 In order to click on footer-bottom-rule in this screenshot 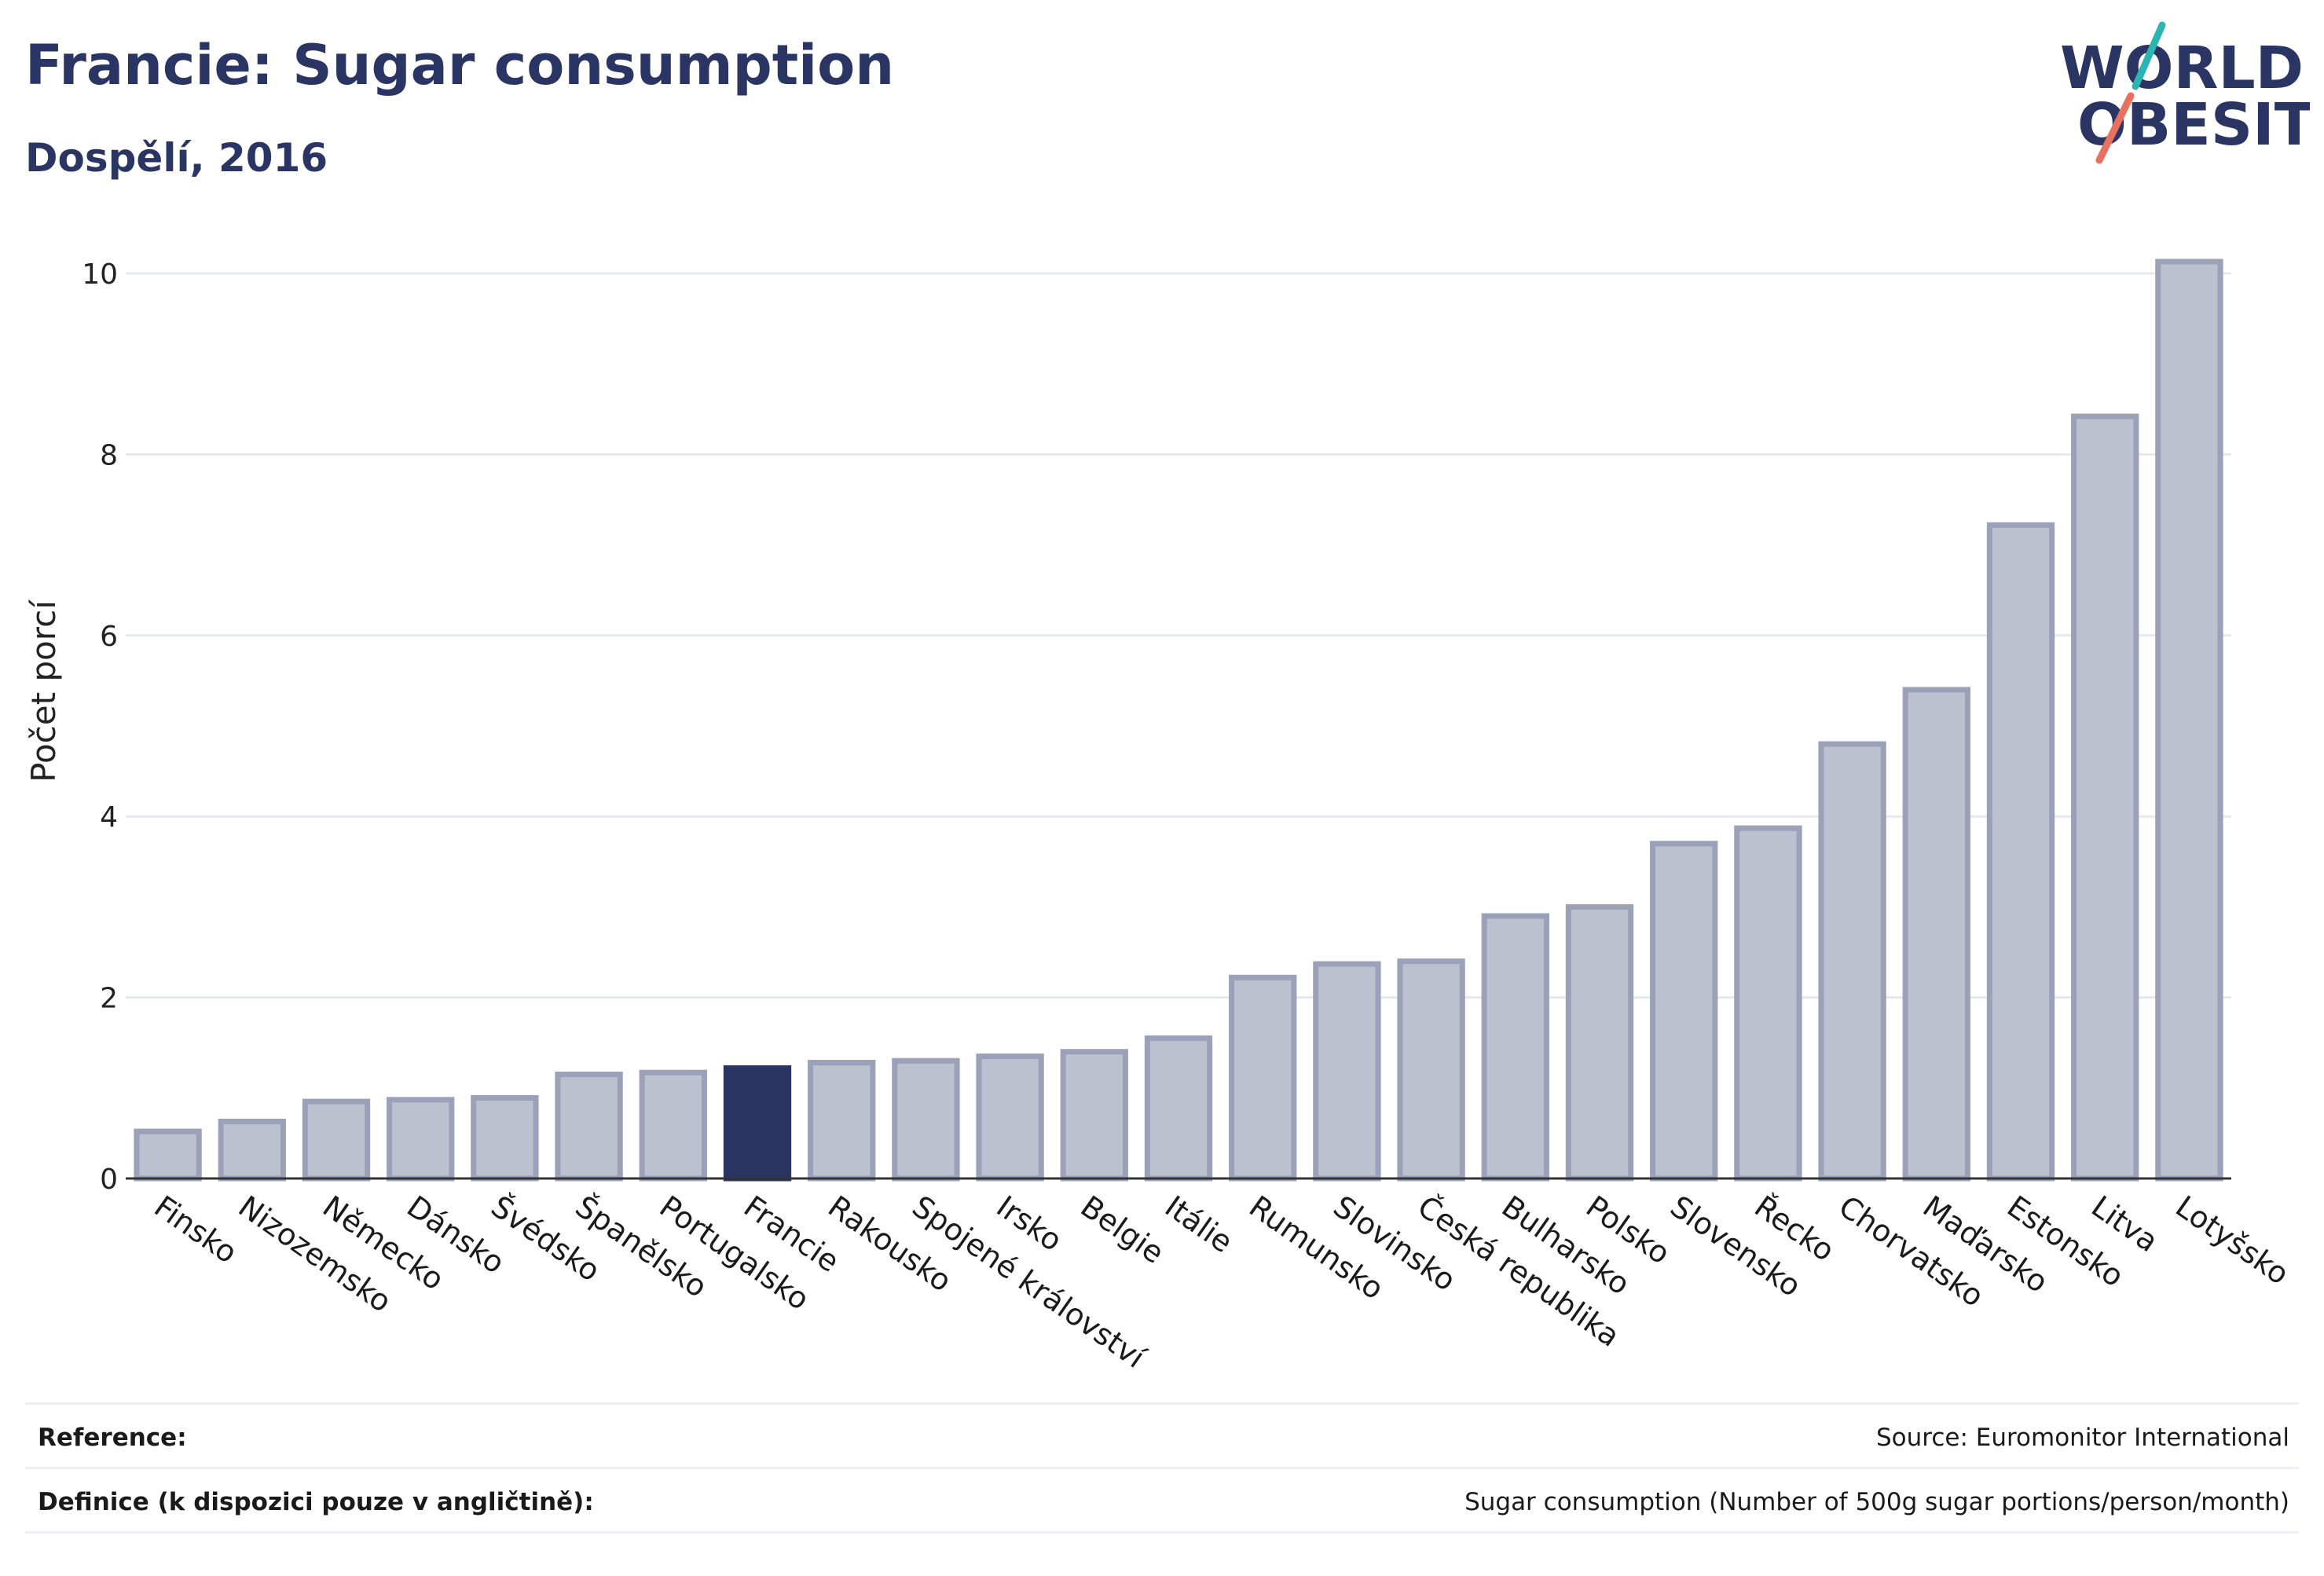, I will do `click(1162, 1532)`.